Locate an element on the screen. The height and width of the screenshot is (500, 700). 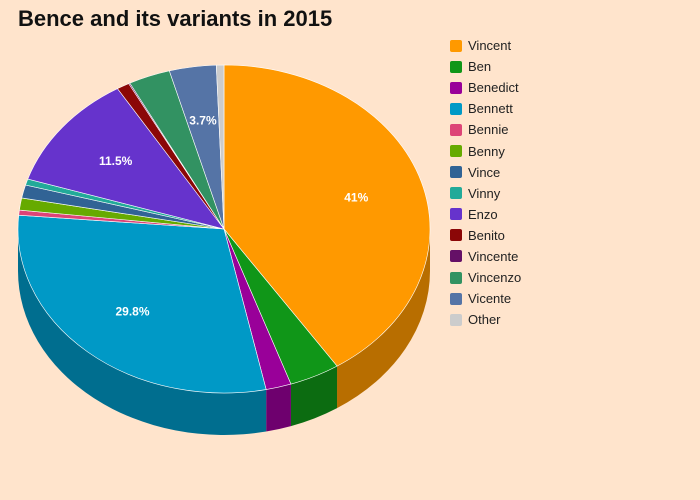
pie-slice-other is located at coordinates (220, 147).